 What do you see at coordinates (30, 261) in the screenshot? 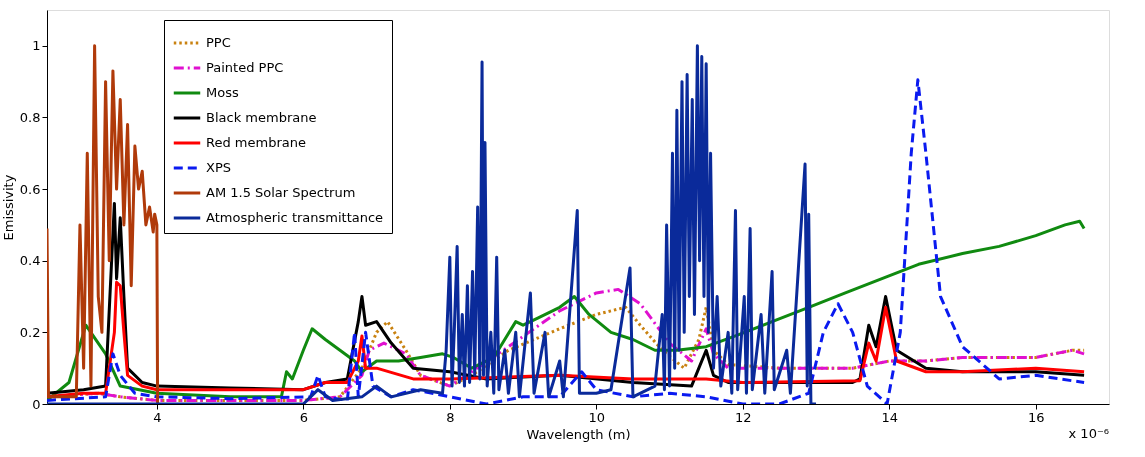
I see `y-tick-label: 0.4` at bounding box center [30, 261].